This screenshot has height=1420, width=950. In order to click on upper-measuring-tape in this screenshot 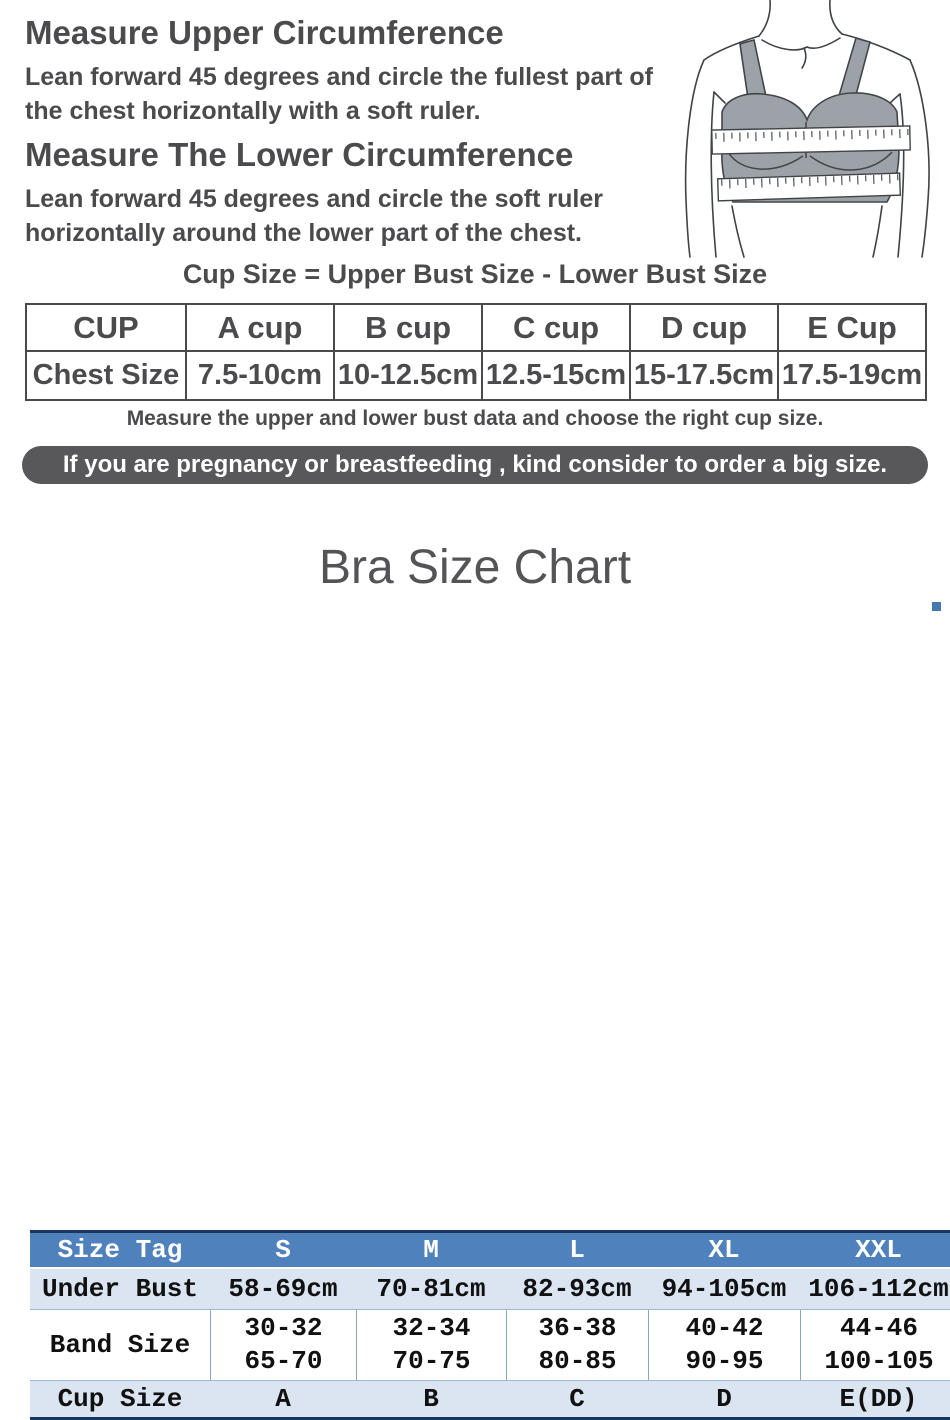, I will do `click(811, 140)`.